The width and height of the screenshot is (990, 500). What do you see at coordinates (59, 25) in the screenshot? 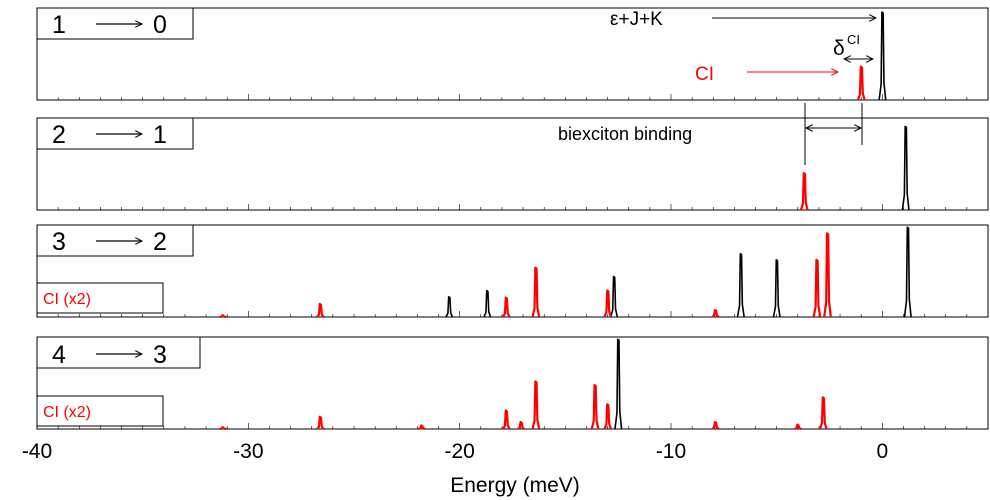
I see `transition-from: 1` at bounding box center [59, 25].